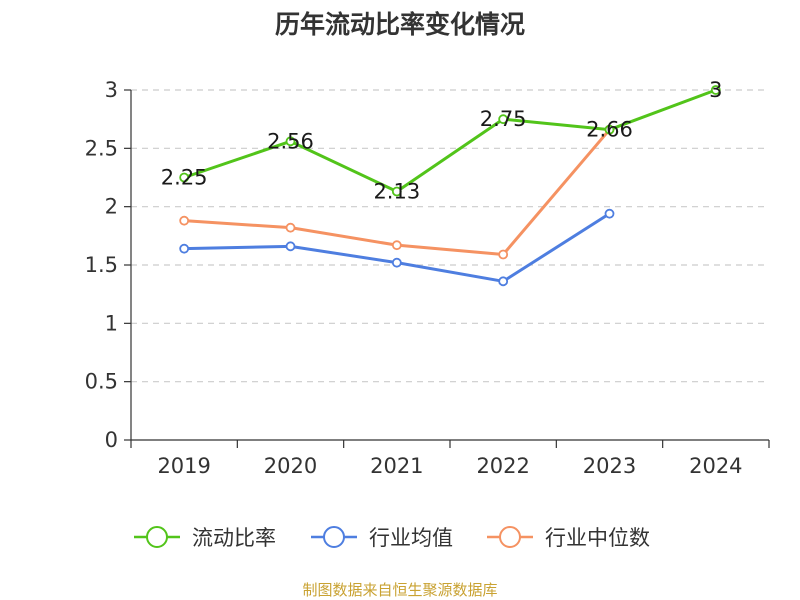  I want to click on data-label: 2.75, so click(503, 119).